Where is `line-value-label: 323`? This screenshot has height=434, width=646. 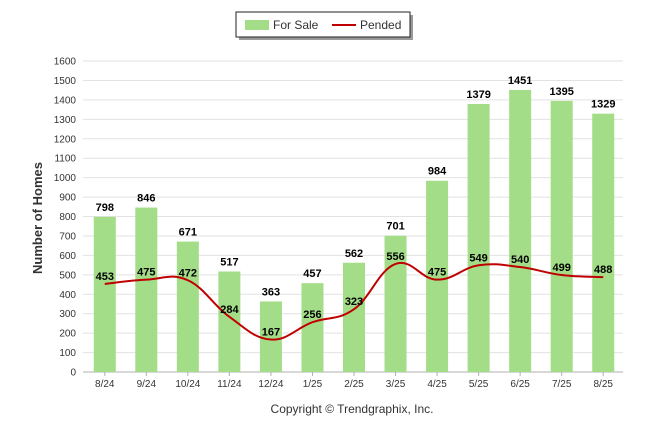 line-value-label: 323 is located at coordinates (354, 302).